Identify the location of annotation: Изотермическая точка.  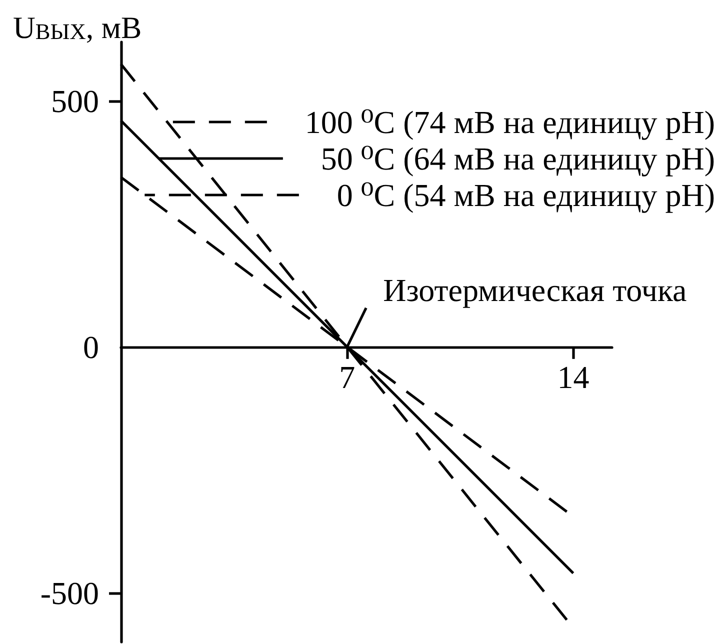
(535, 290).